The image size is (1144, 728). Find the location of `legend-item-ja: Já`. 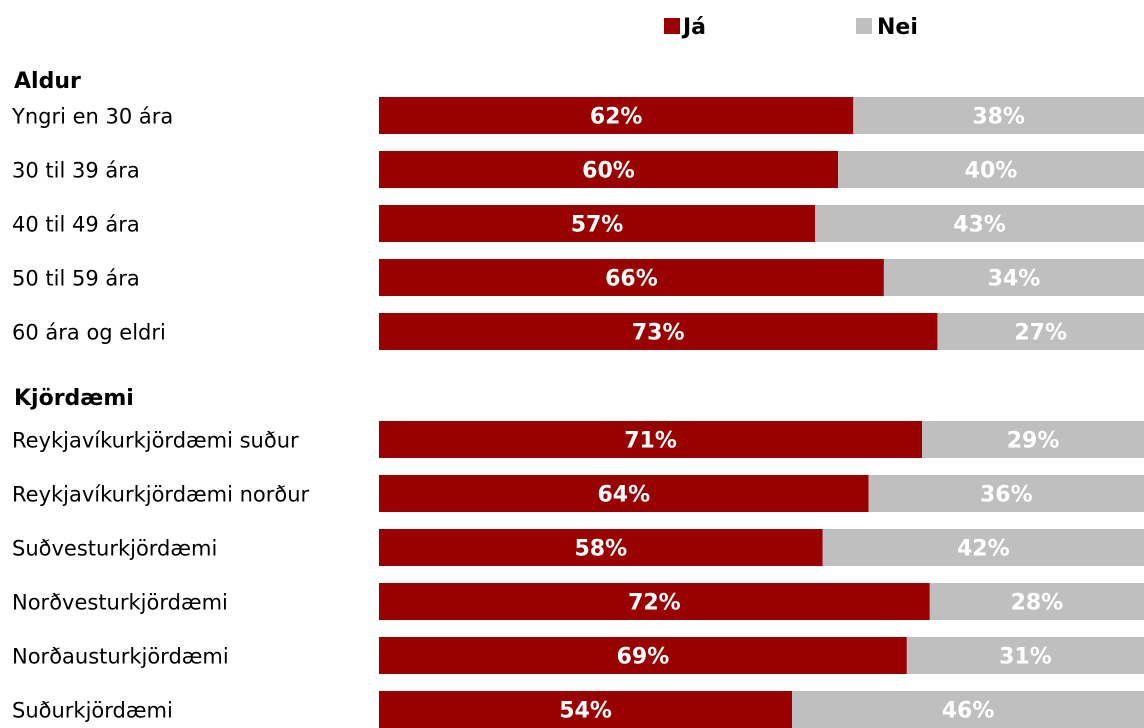

legend-item-ja: Já is located at coordinates (685, 27).